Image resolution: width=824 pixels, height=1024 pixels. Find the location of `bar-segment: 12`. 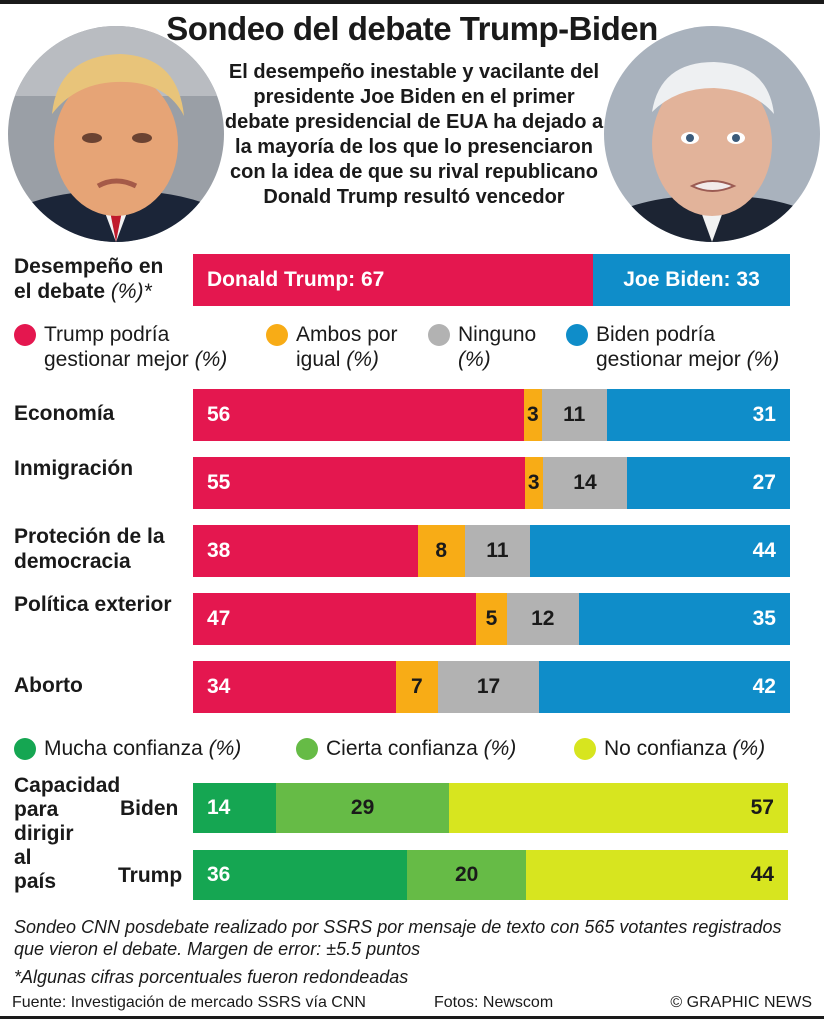

bar-segment: 12 is located at coordinates (542, 619).